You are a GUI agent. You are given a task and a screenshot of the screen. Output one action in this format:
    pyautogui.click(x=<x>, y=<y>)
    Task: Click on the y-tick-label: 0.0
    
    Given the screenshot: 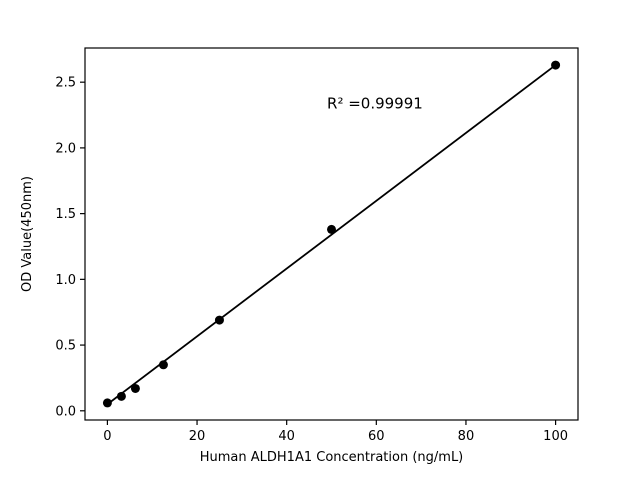 What is the action you would take?
    pyautogui.click(x=65, y=411)
    